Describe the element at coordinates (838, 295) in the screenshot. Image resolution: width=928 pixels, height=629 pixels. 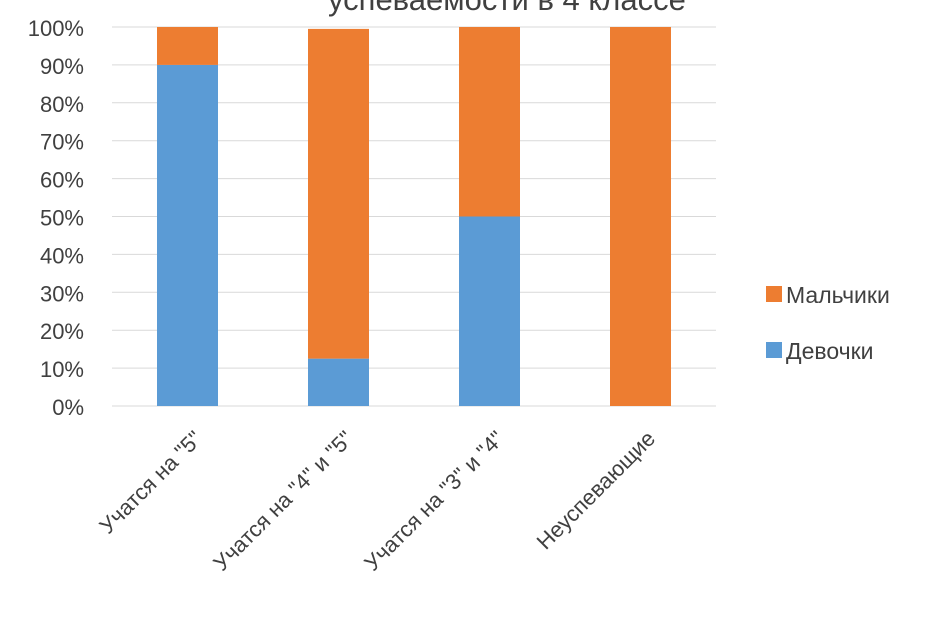
I see `legend-label: Мальчики` at that location.